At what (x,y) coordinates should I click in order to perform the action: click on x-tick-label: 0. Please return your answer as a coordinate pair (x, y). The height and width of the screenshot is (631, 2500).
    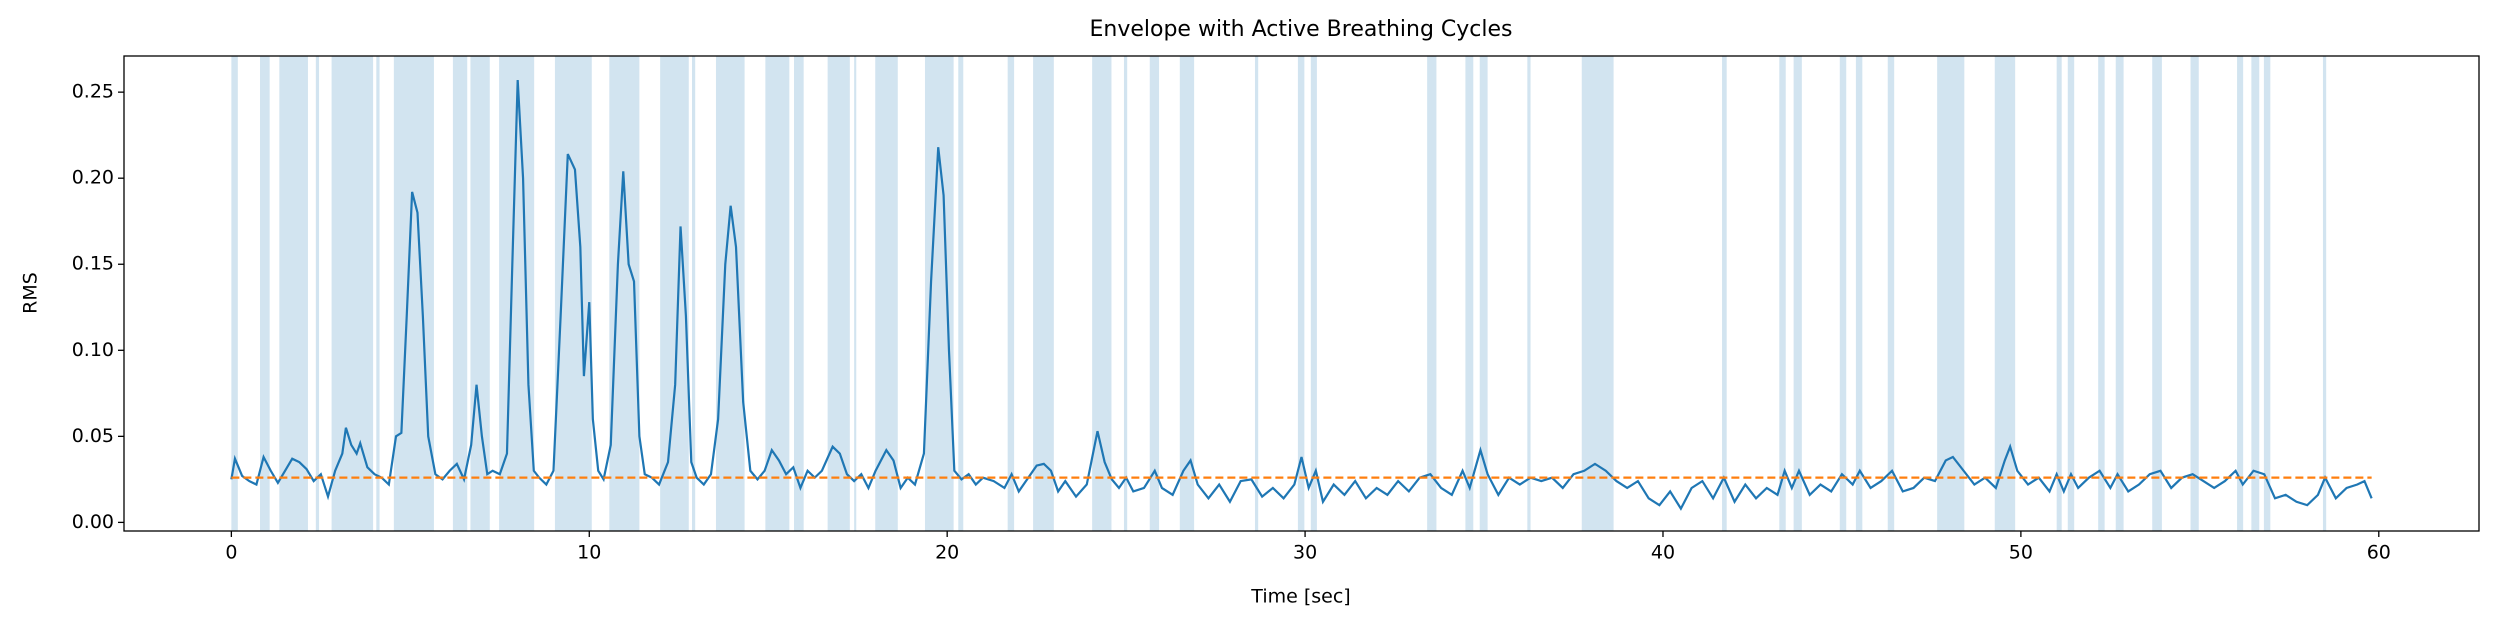
    Looking at the image, I should click on (231, 553).